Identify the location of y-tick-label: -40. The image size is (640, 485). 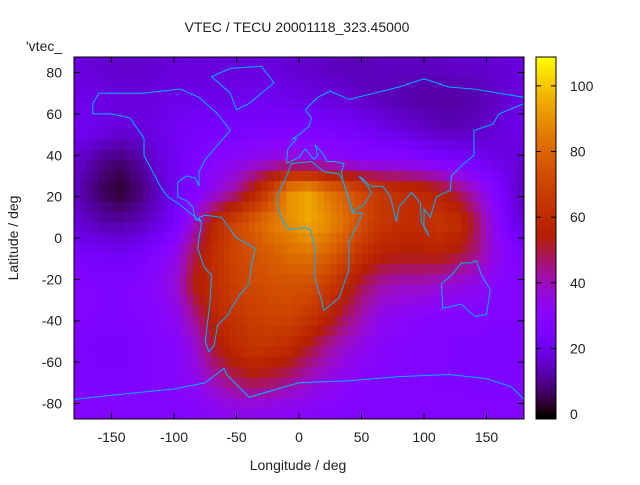
(52, 321).